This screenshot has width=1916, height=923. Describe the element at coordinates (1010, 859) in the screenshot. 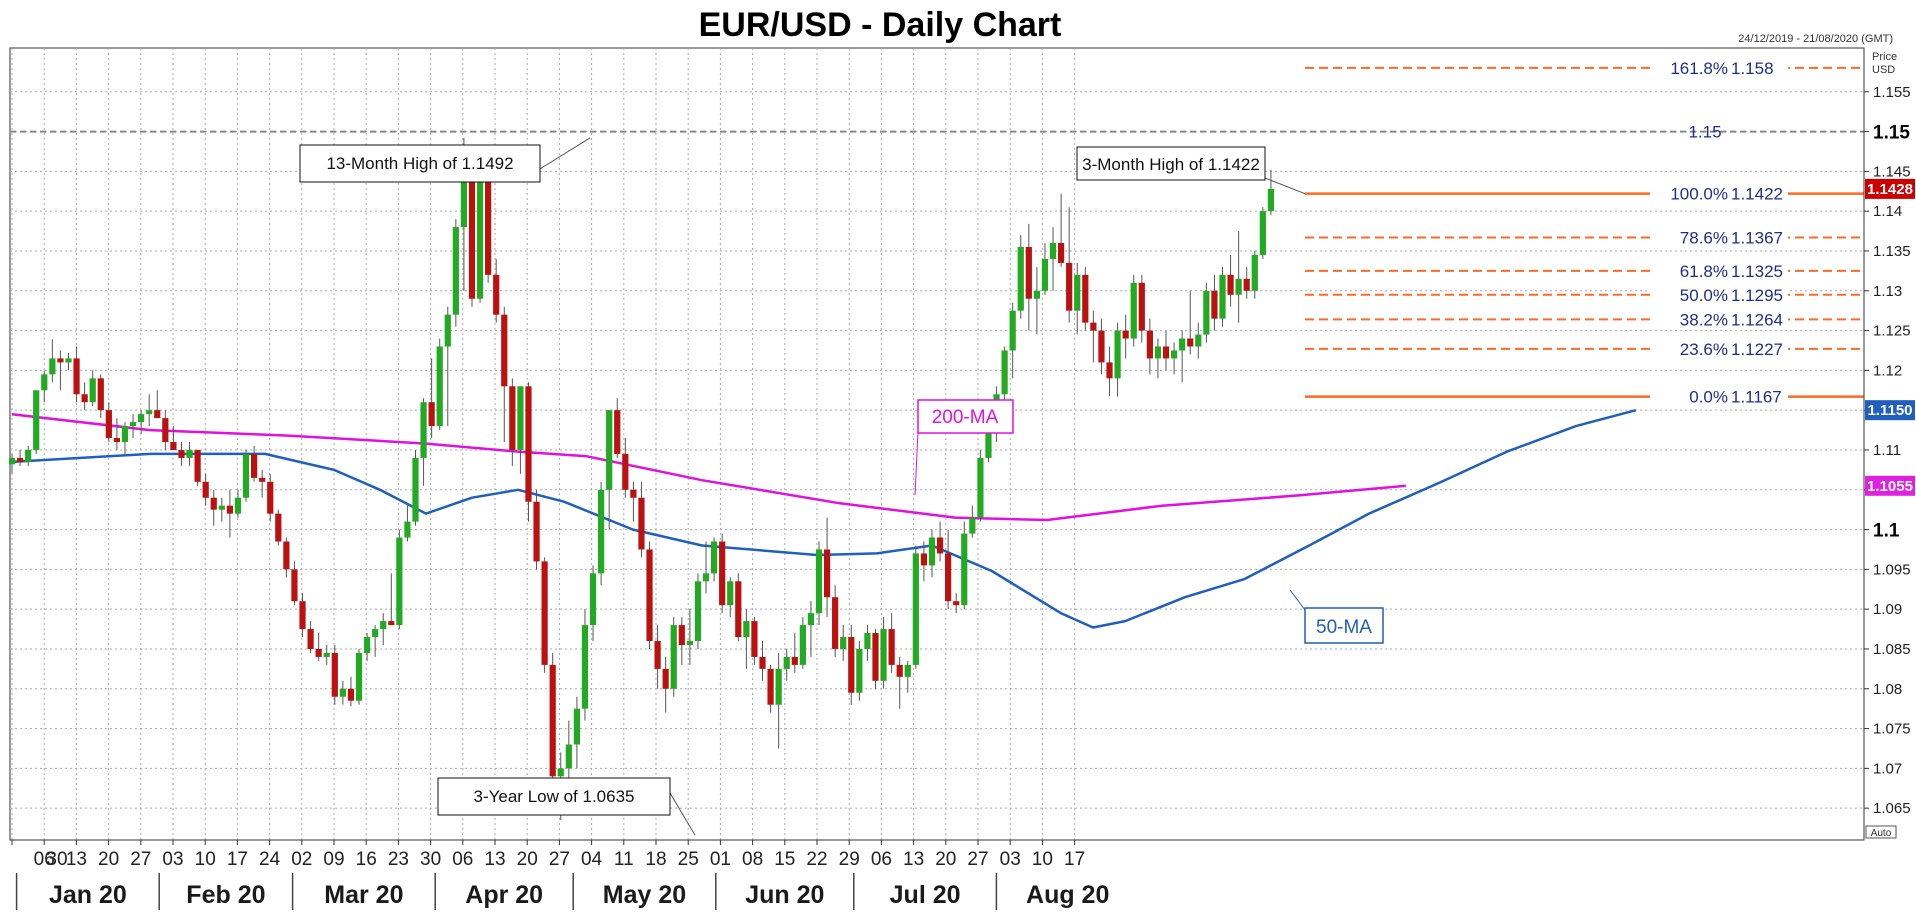

I see `day-label: 03` at that location.